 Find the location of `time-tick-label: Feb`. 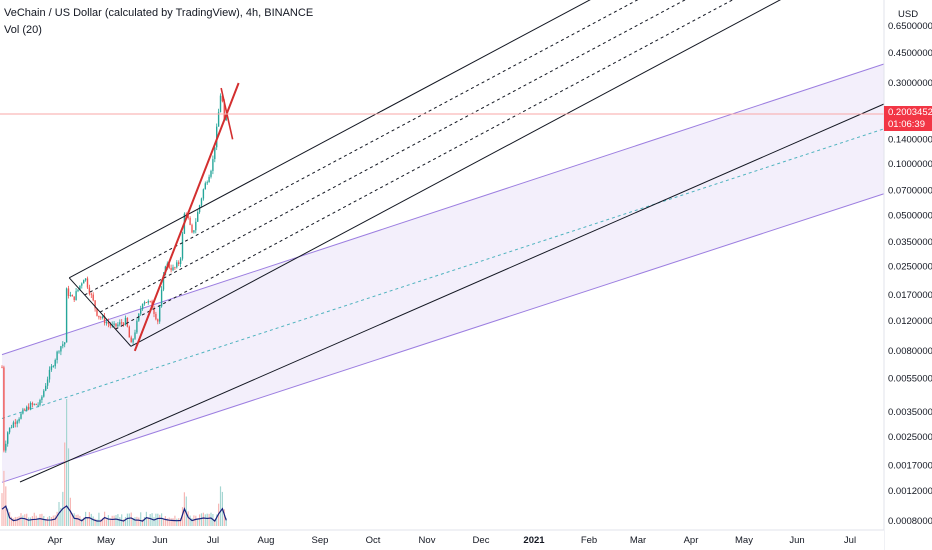

time-tick-label: Feb is located at coordinates (589, 540).